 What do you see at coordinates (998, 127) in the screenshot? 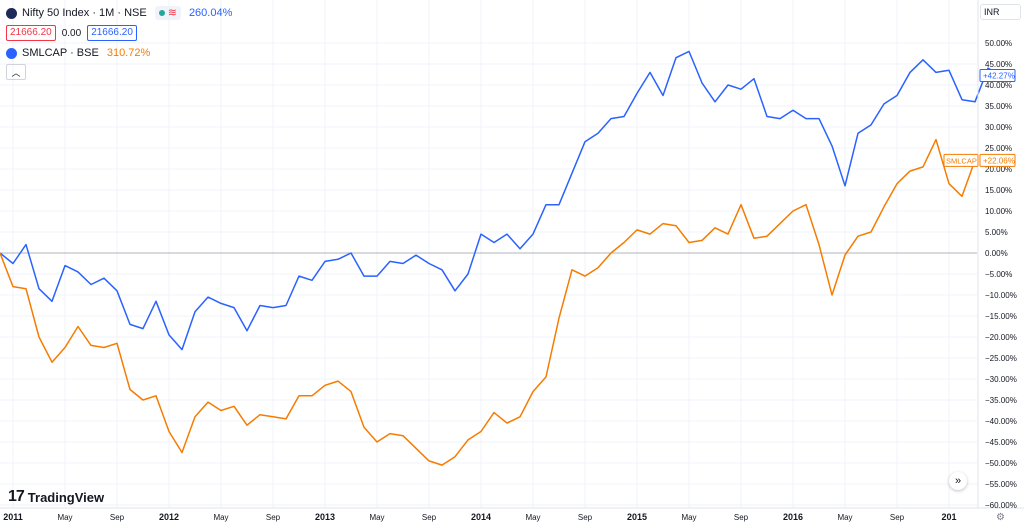
I see `price-tick-label: 30.00%` at bounding box center [998, 127].